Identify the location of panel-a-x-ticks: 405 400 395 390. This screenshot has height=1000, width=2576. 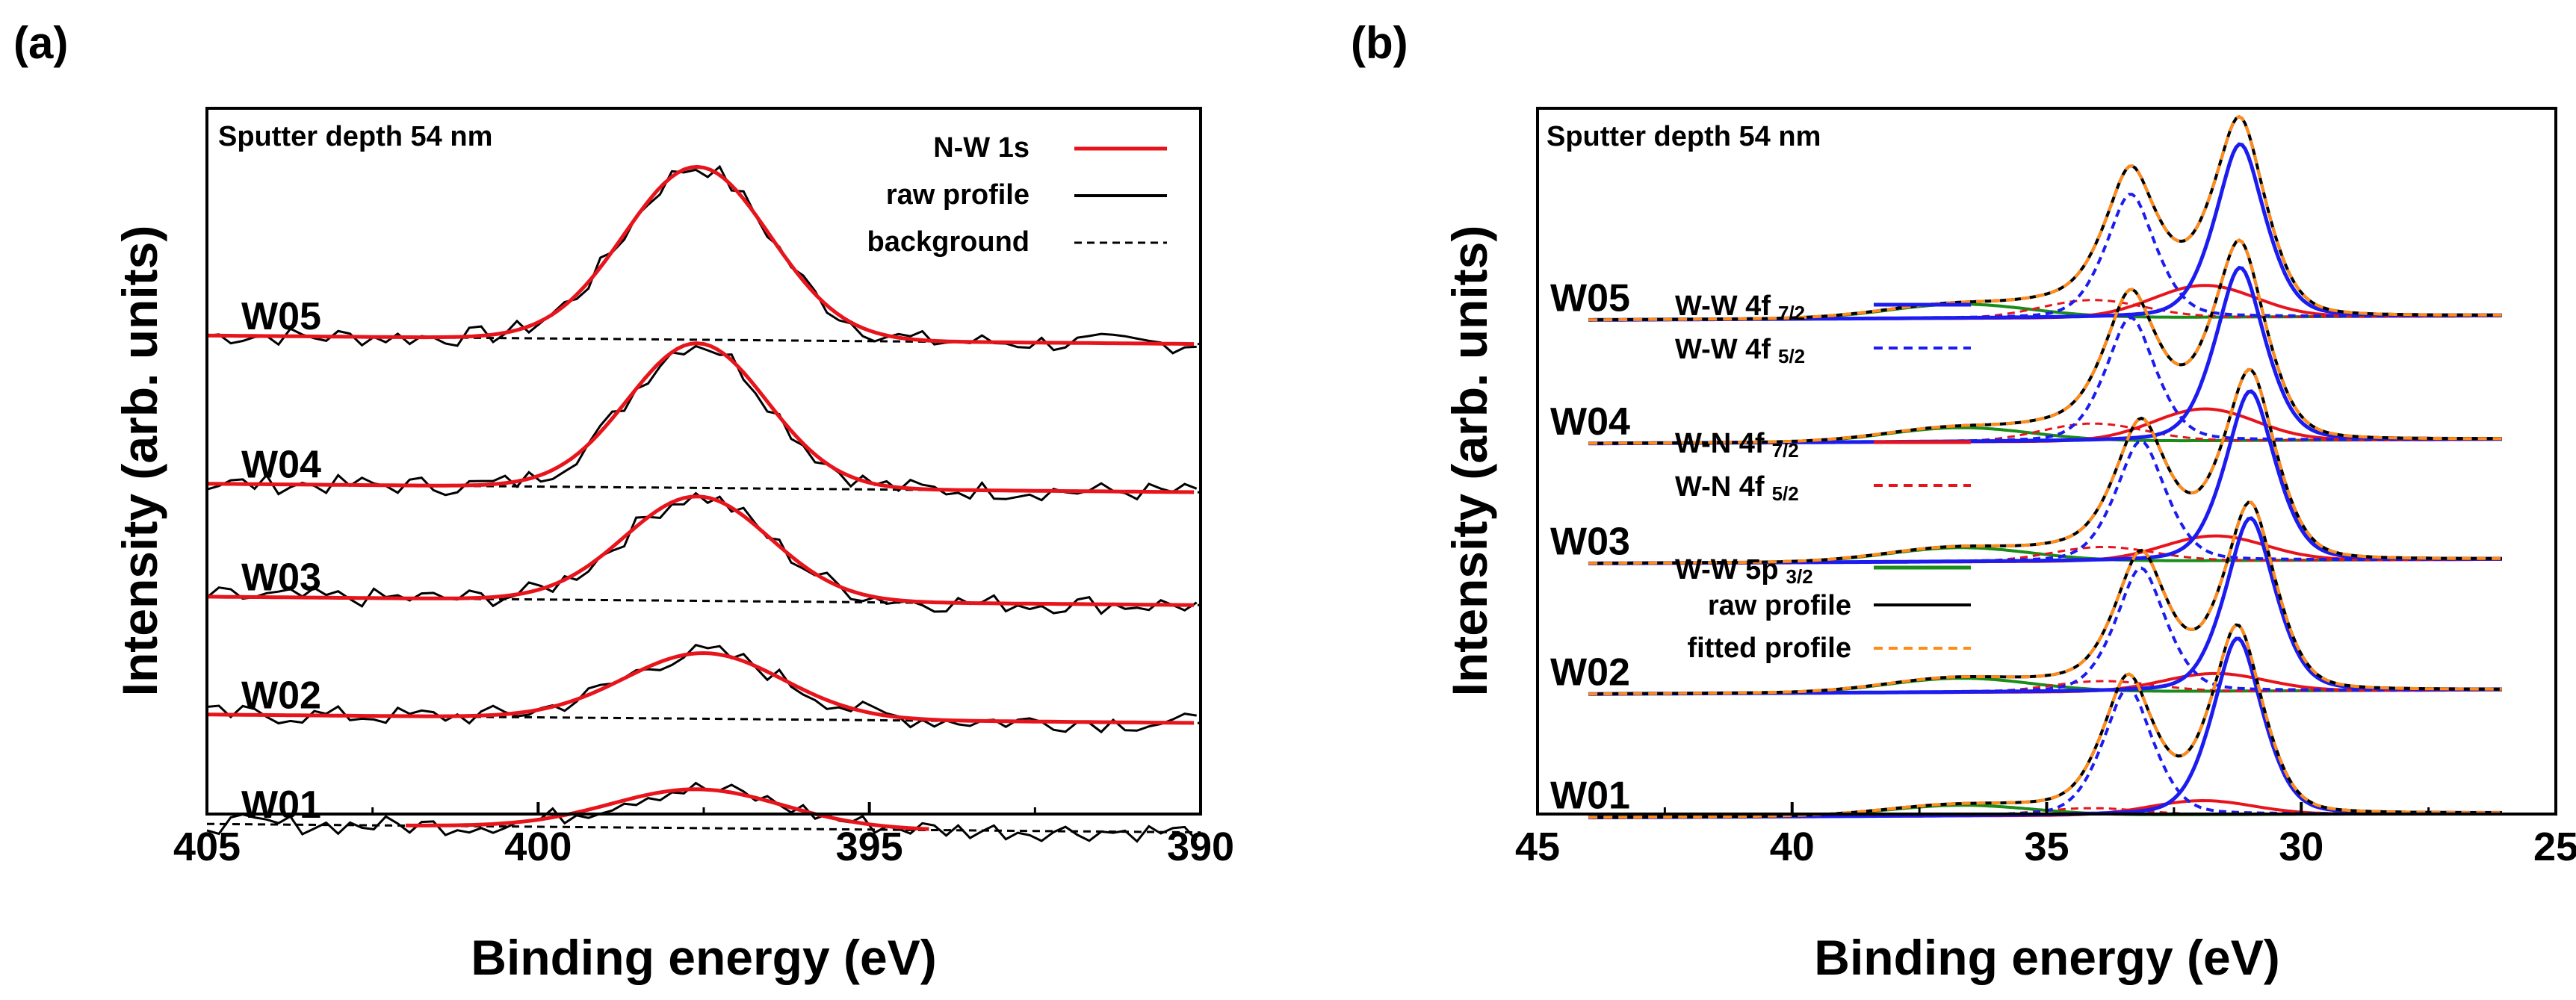
(703, 835).